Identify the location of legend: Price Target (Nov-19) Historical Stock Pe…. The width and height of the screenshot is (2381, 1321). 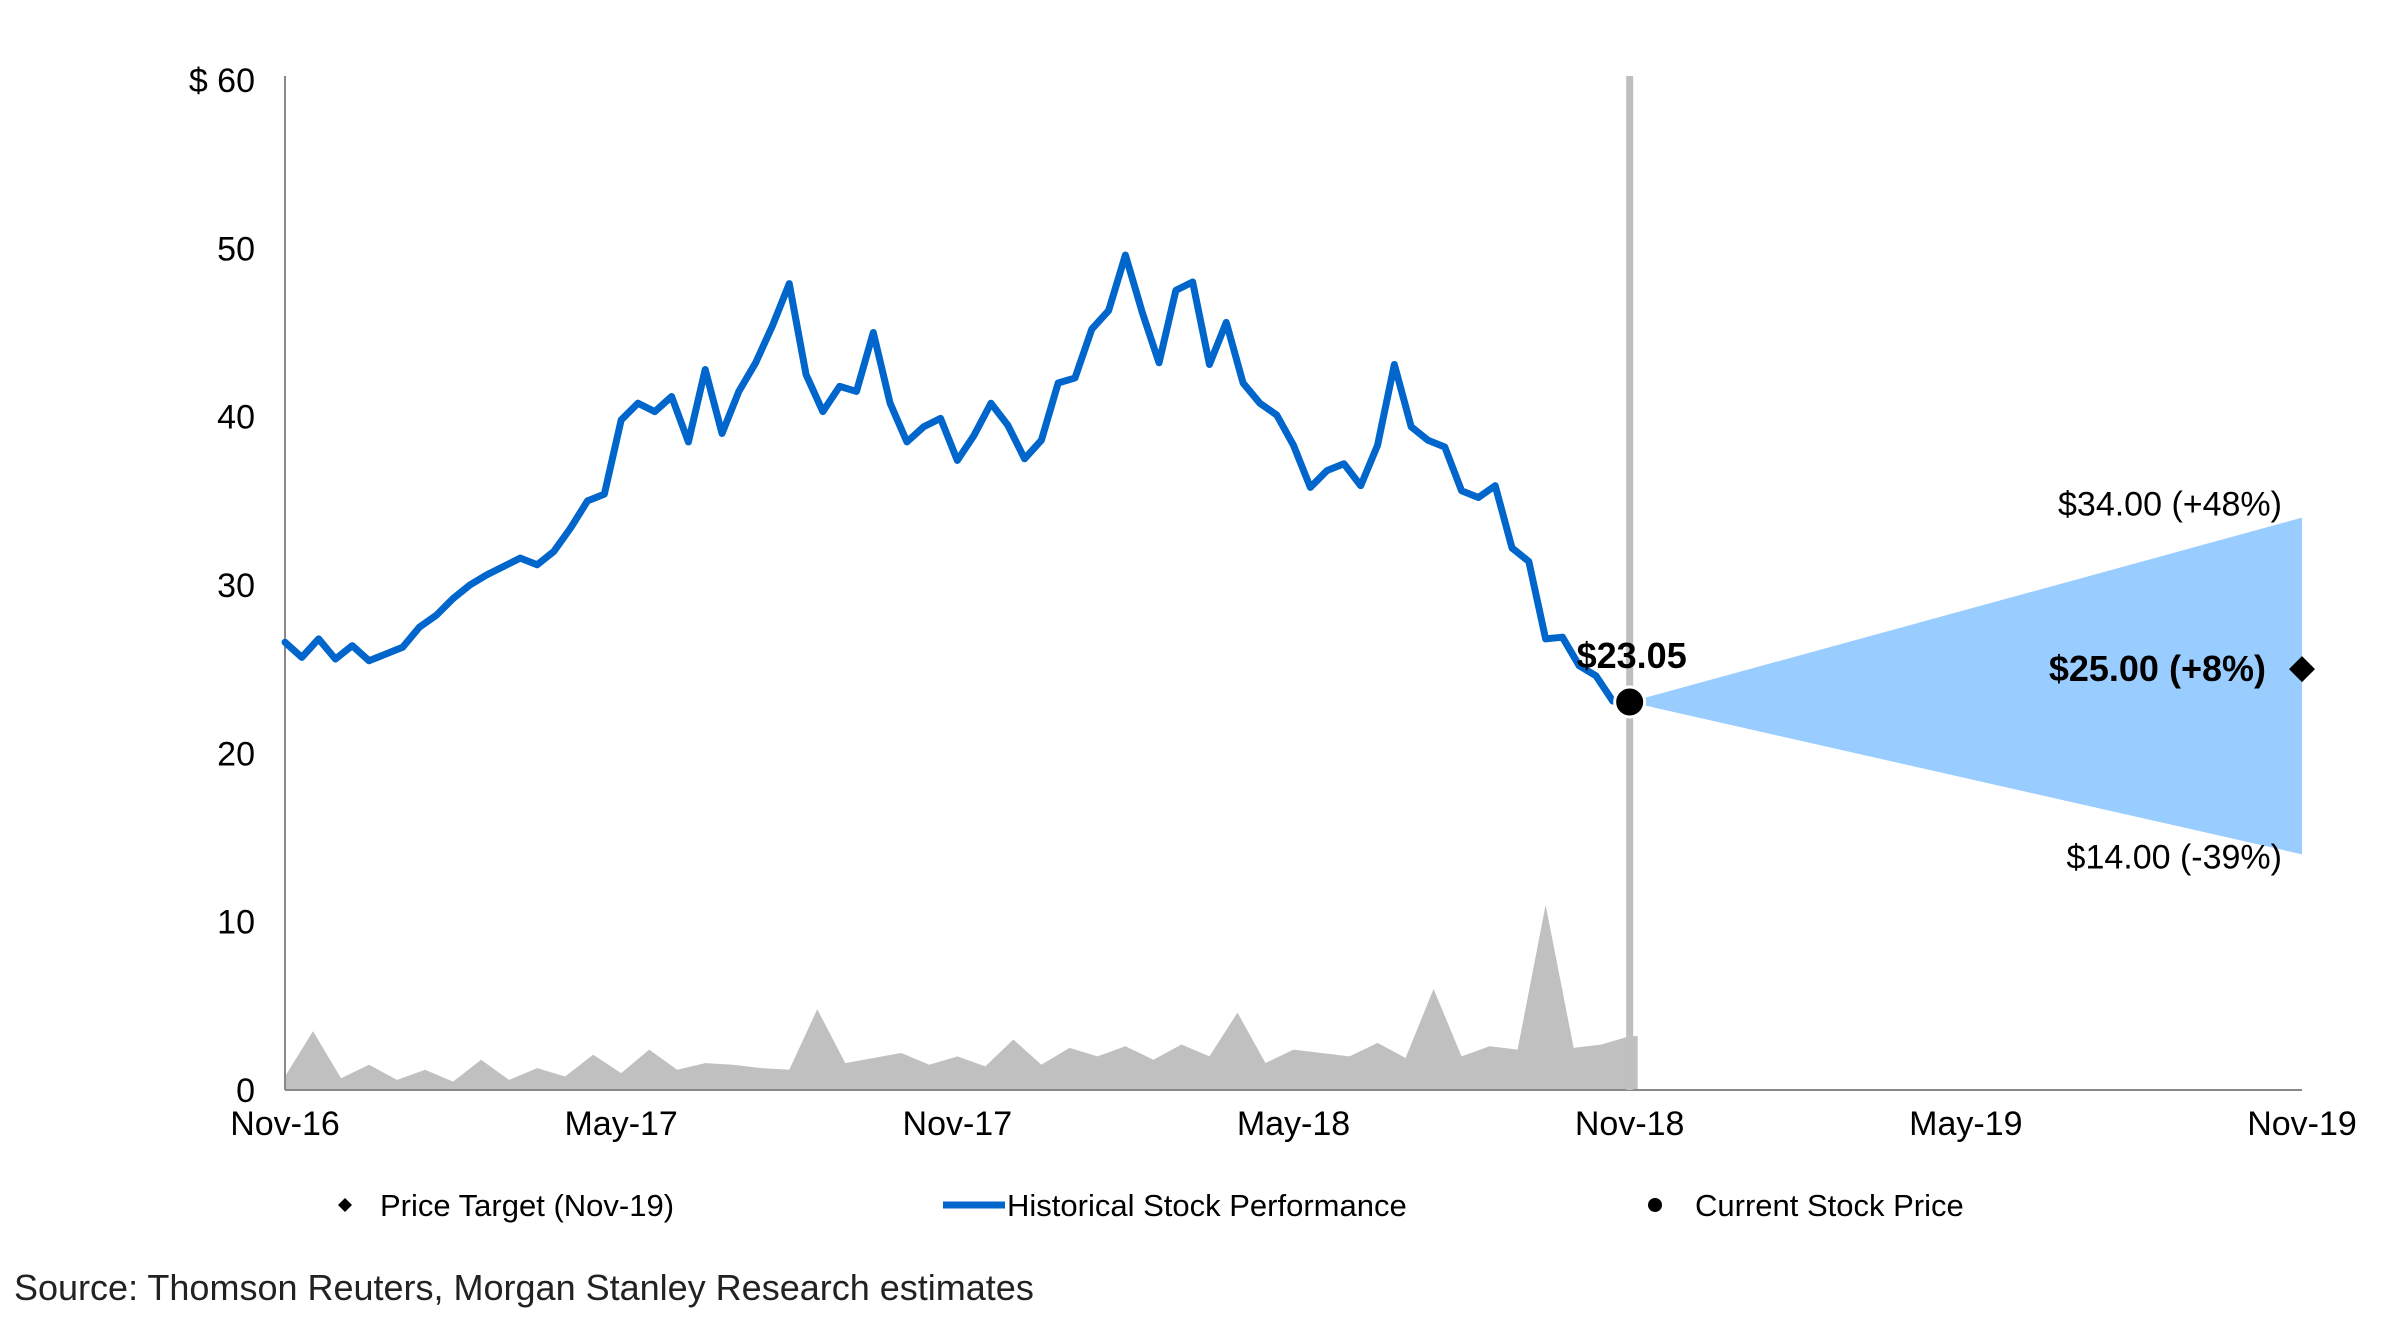
(1151, 1205).